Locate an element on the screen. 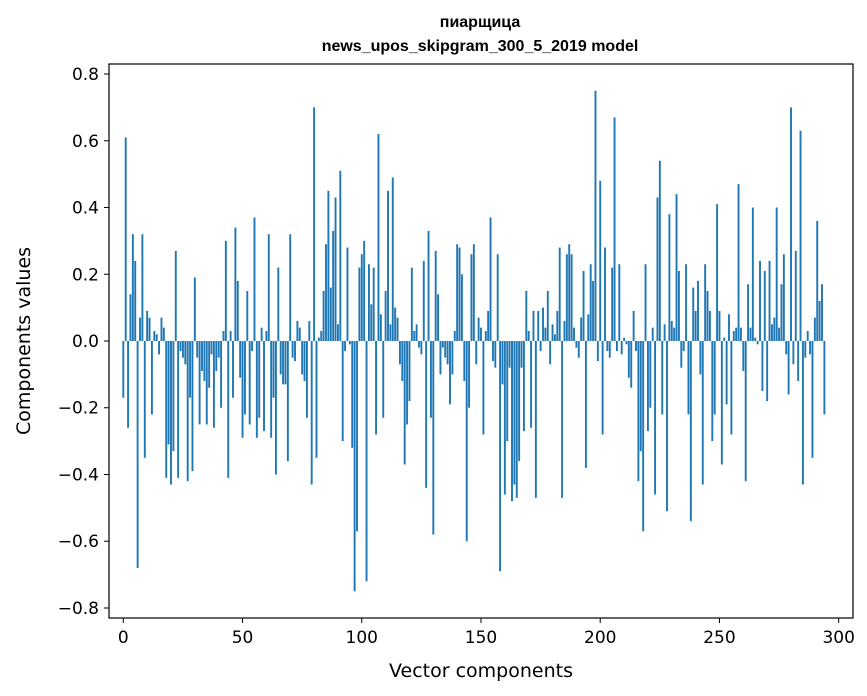  chart-title: пиарщица is located at coordinates (480, 22).